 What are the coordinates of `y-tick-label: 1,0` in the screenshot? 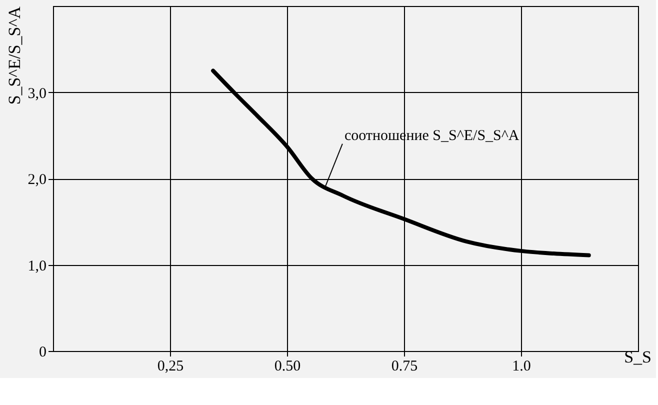 It's located at (37, 266).